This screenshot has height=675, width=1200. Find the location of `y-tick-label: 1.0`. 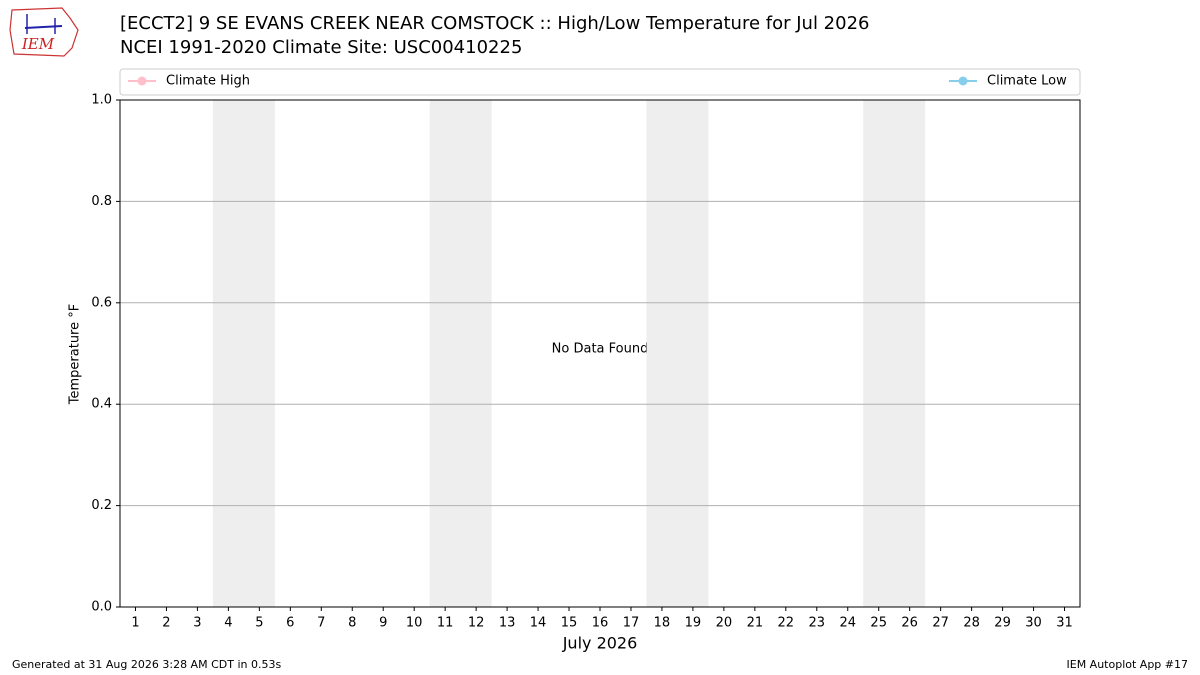

y-tick-label: 1.0 is located at coordinates (101, 100).